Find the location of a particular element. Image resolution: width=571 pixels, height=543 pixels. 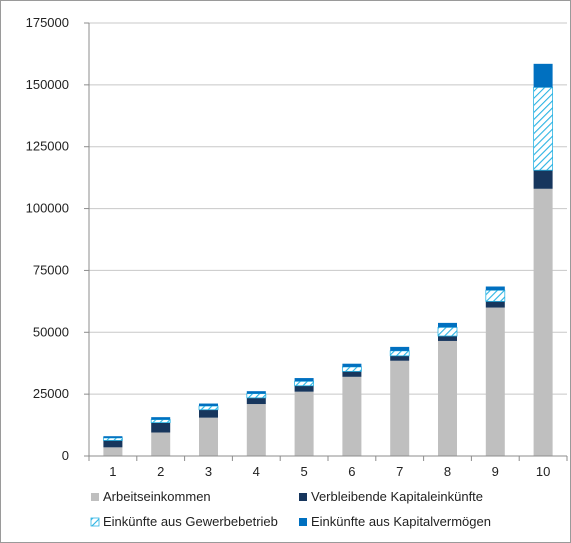

legend-swatch-verbleibend is located at coordinates (303, 497).